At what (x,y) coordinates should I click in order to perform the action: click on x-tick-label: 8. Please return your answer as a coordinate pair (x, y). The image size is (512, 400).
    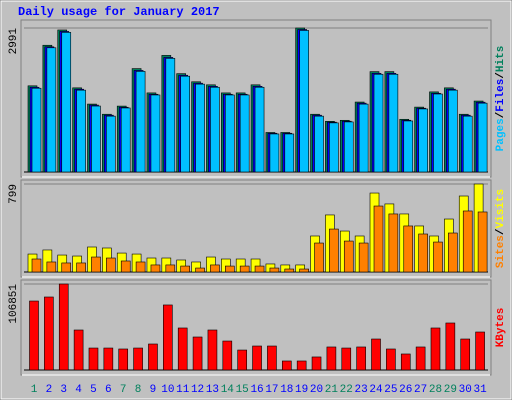
    Looking at the image, I should click on (138, 390).